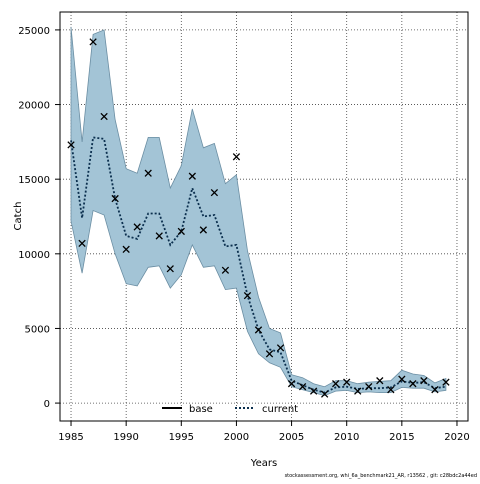 The width and height of the screenshot is (480, 484). I want to click on x-tick-label: 2015, so click(401, 437).